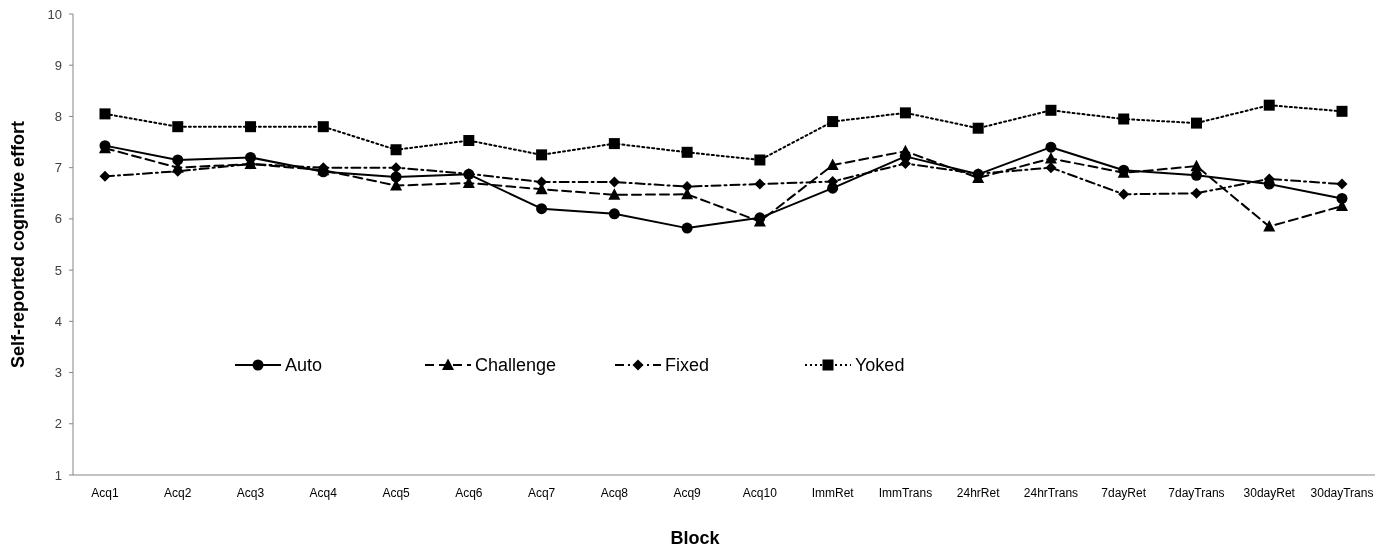 This screenshot has width=1382, height=553. I want to click on x-tick-label: 24hrTrans, so click(1051, 493).